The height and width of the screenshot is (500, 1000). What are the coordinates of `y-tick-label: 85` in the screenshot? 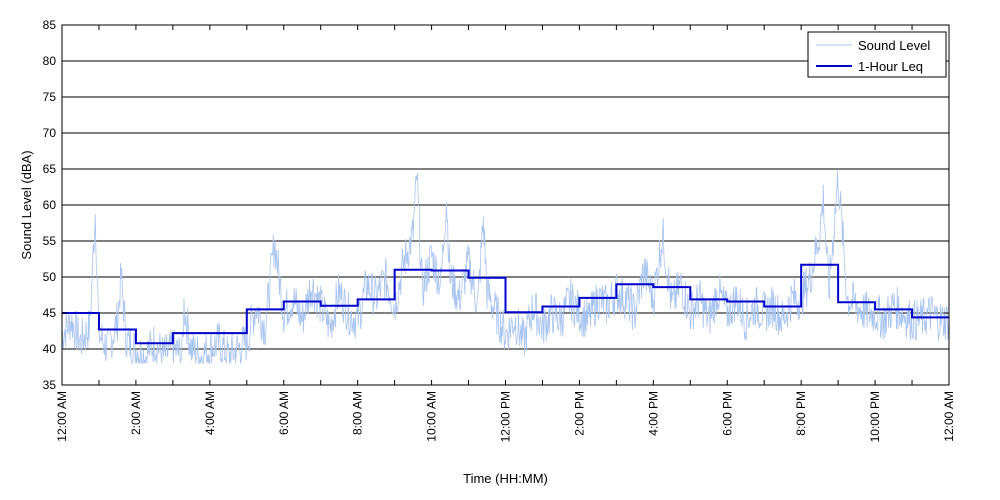 It's located at (50, 25).